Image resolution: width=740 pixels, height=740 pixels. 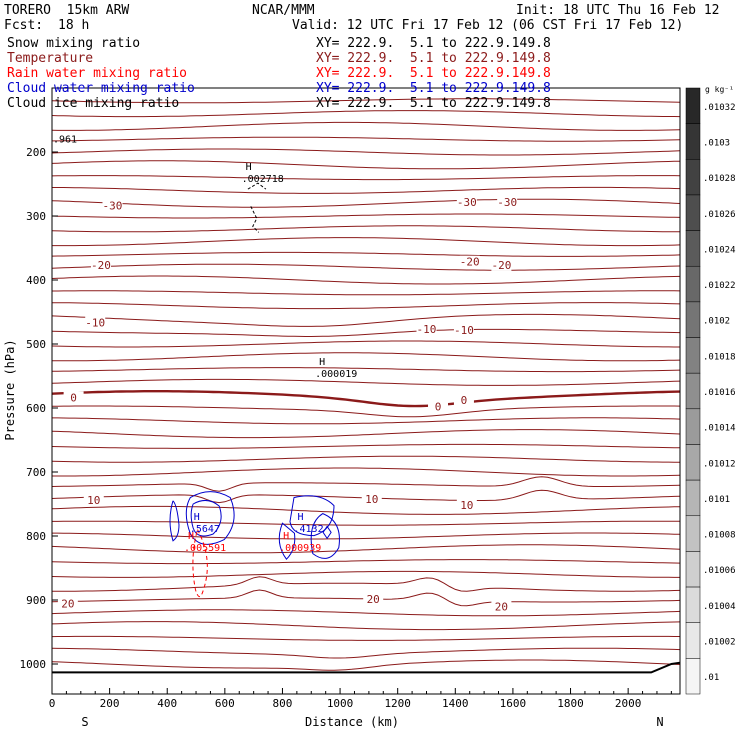 I want to click on rain-water-contour, so click(x=200, y=563).